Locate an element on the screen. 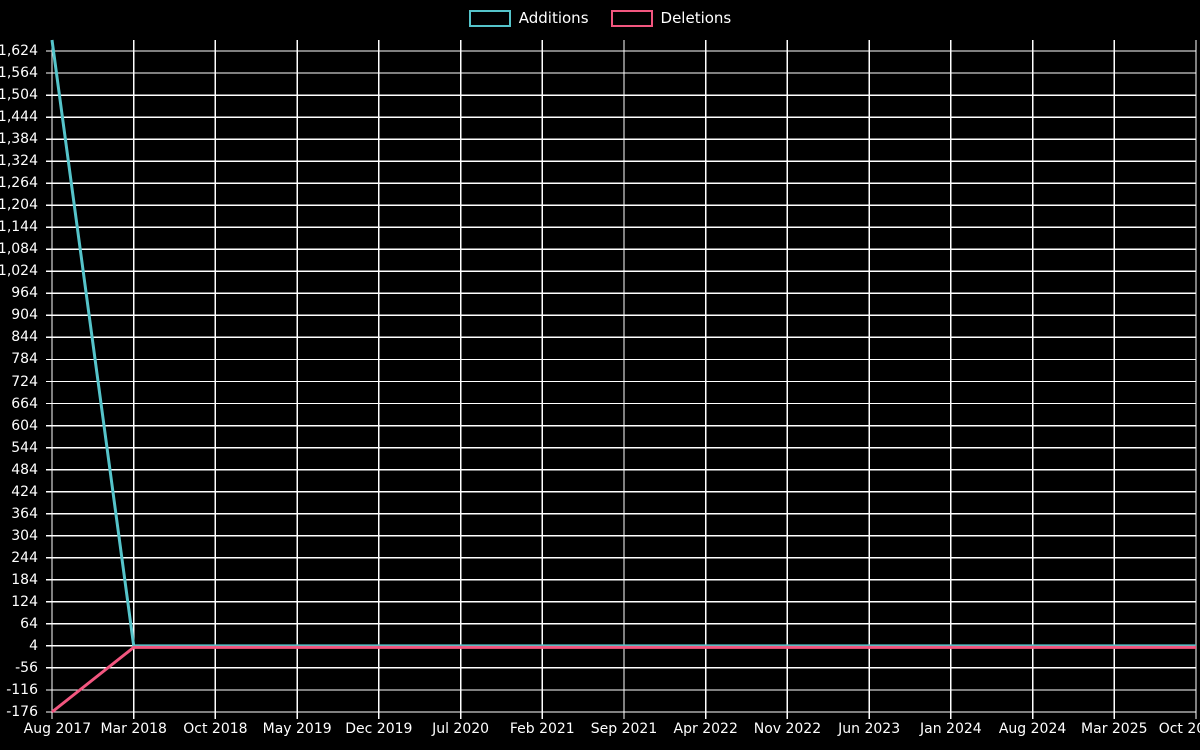  y-tick-label: 1,504 is located at coordinates (19, 95).